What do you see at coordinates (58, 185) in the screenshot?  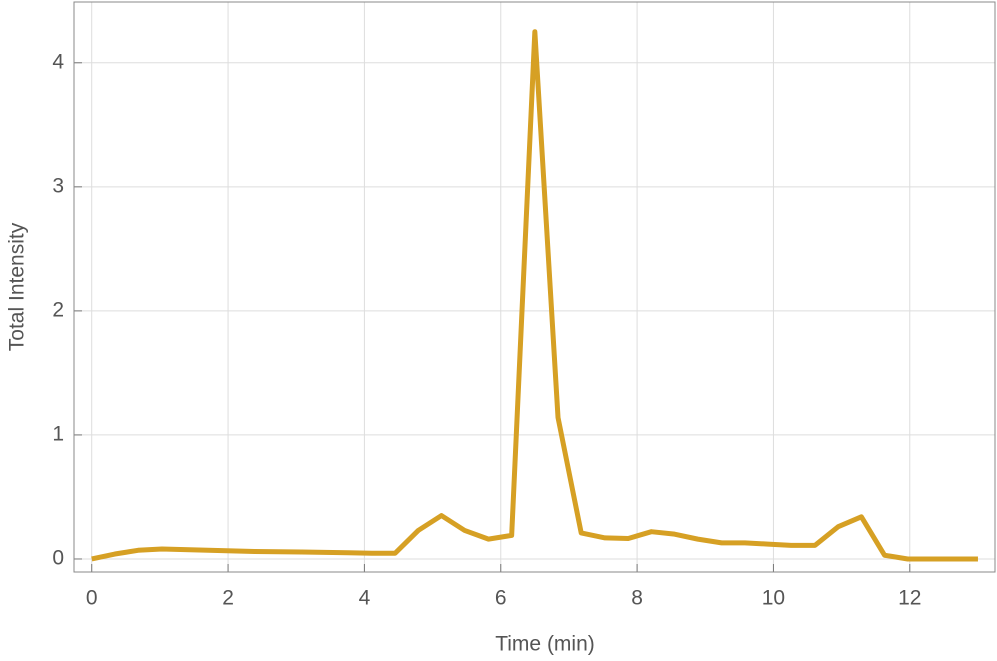 I see `y-tick-label: 3` at bounding box center [58, 185].